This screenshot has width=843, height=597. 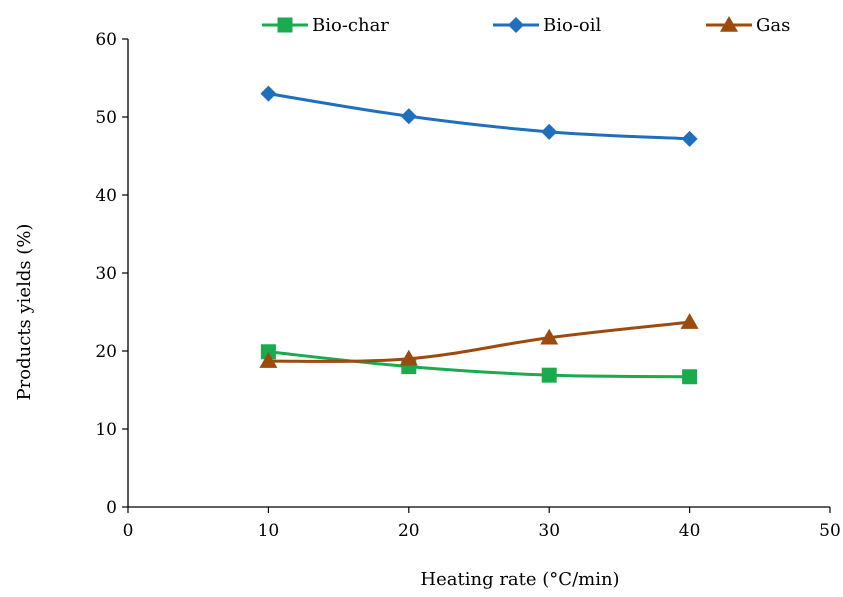 I want to click on x-tick-label: 0, so click(x=128, y=531).